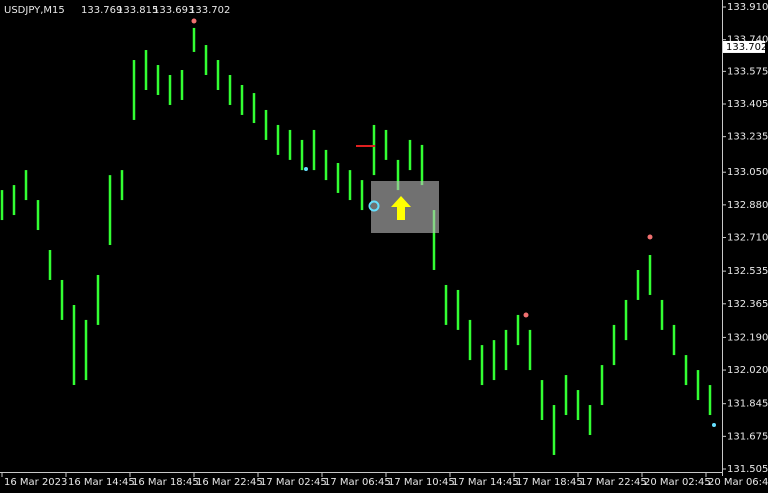 This screenshot has width=768, height=493. Describe the element at coordinates (165, 482) in the screenshot. I see `x-tick-label: 16 Mar 18:45` at that location.